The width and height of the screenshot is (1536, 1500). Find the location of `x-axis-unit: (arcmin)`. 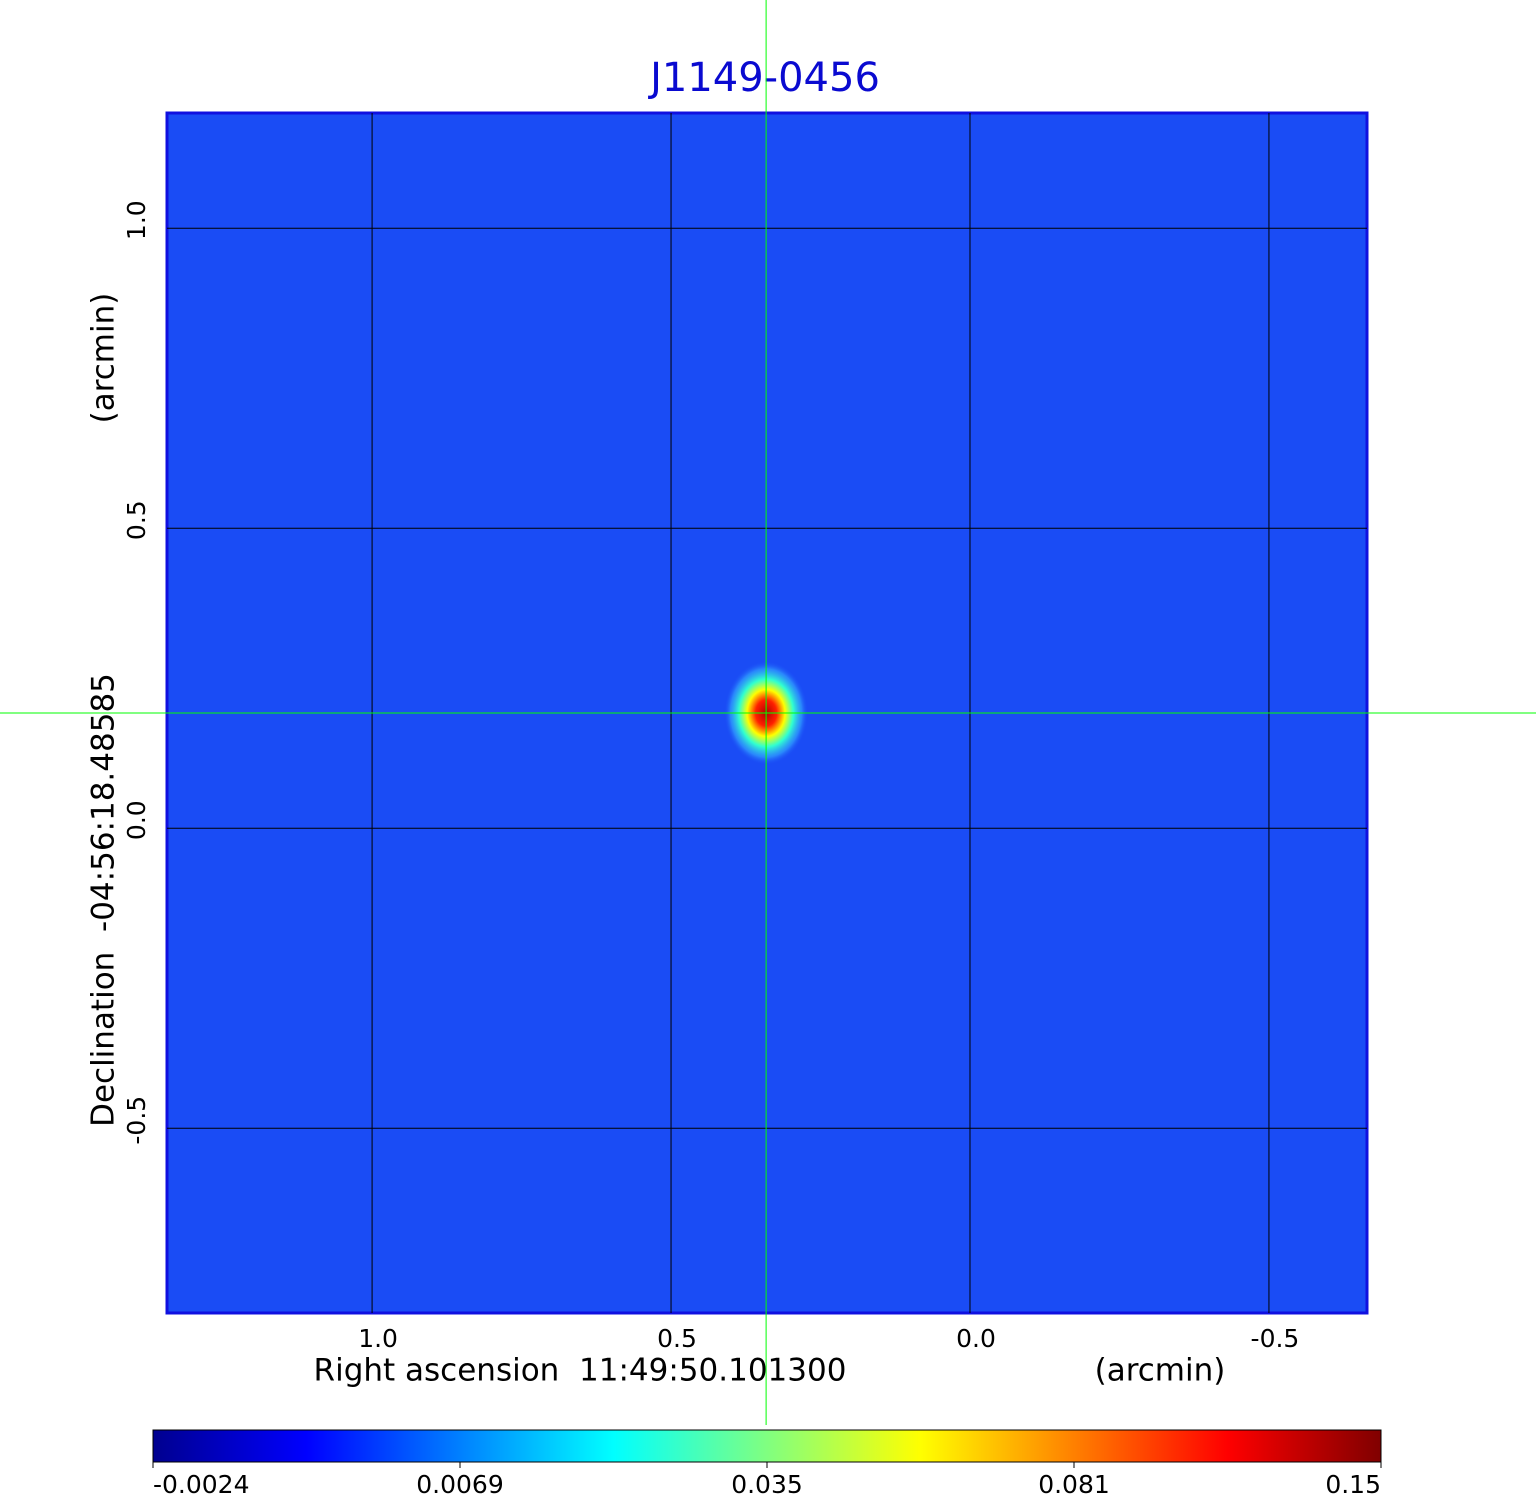

x-axis-unit: (arcmin) is located at coordinates (1160, 1371).